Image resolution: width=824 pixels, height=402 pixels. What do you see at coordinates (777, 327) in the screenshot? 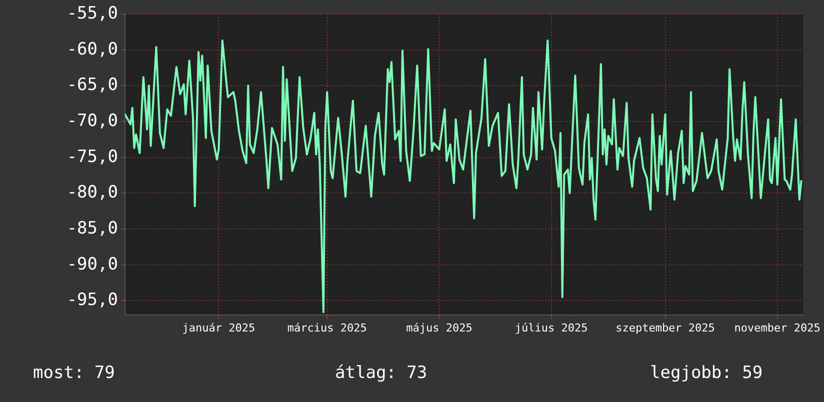
I see `x-tick-label: november 2025` at bounding box center [777, 327].